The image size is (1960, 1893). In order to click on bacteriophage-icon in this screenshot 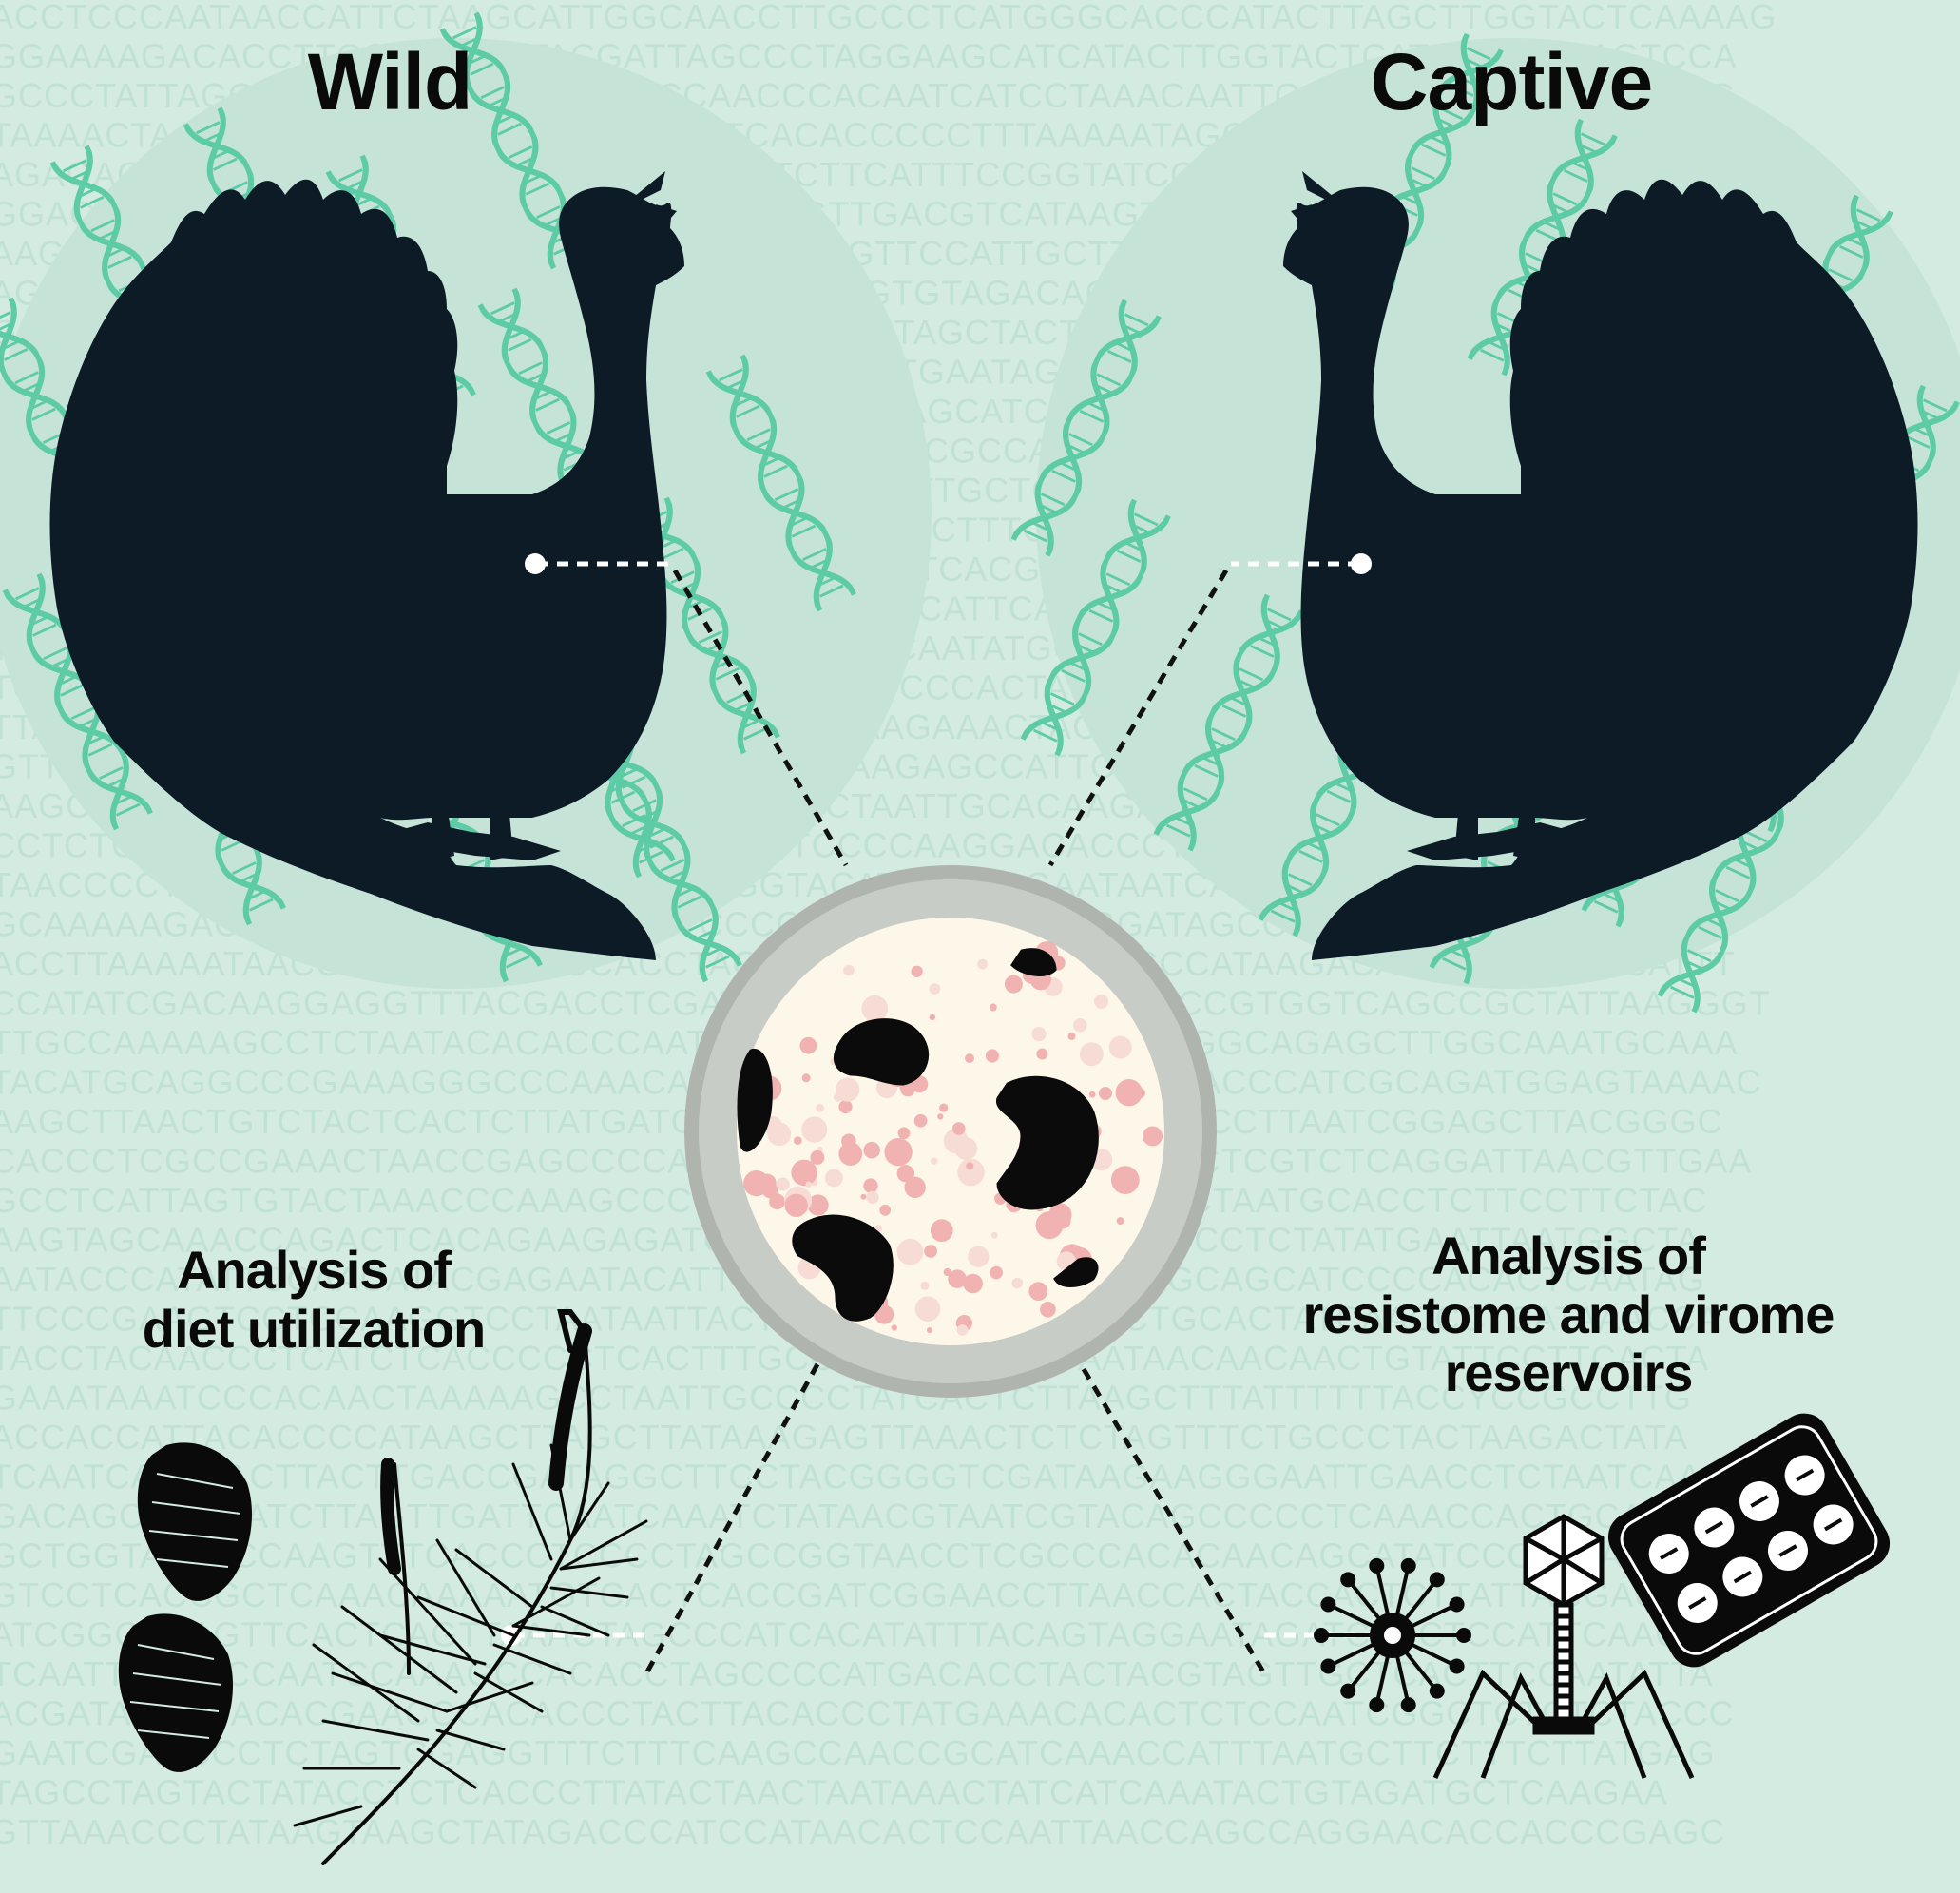, I will do `click(1563, 1647)`.